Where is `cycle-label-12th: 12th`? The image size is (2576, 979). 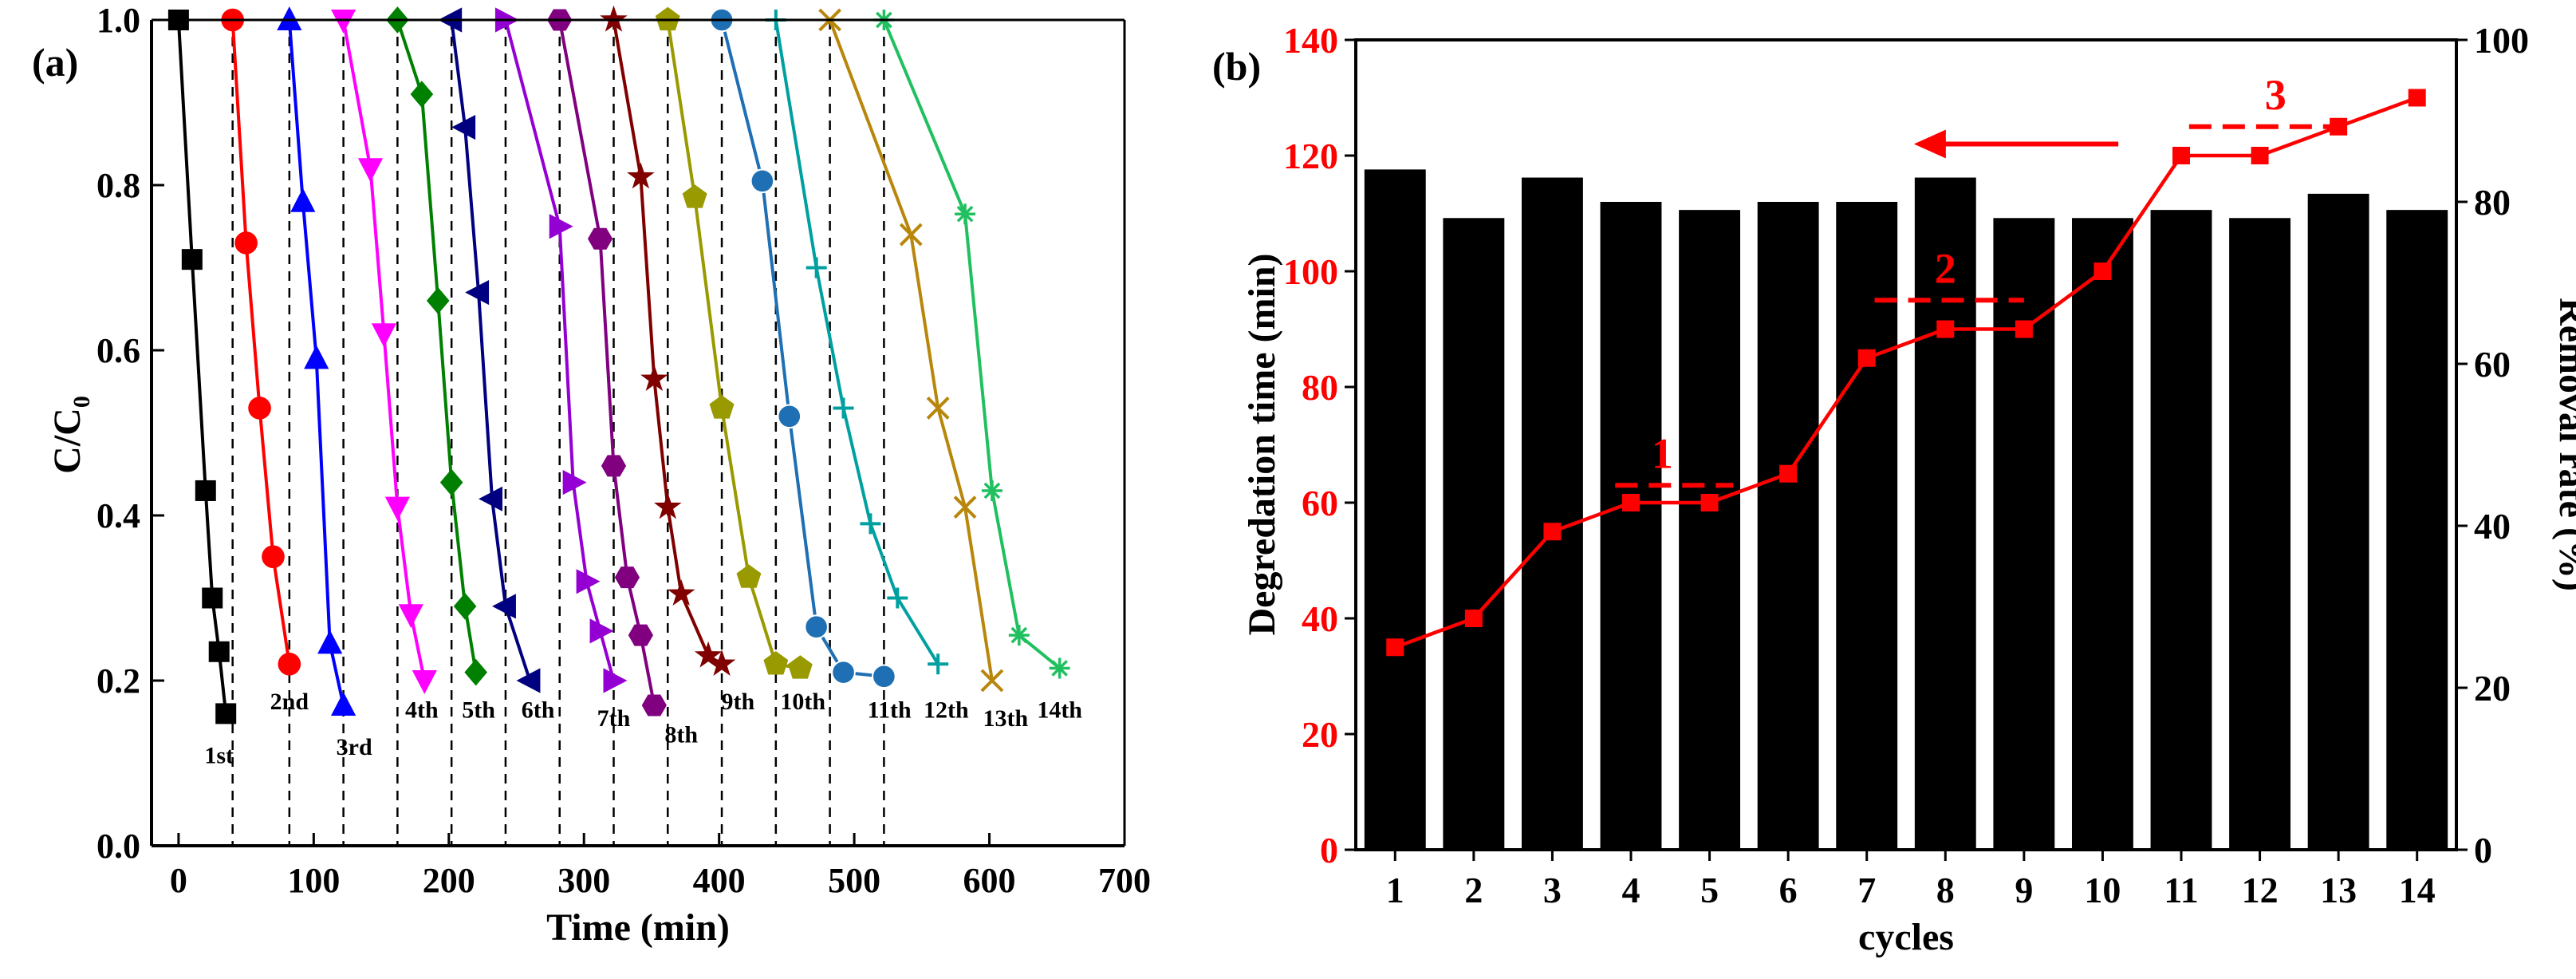
cycle-label-12th: 12th is located at coordinates (946, 710).